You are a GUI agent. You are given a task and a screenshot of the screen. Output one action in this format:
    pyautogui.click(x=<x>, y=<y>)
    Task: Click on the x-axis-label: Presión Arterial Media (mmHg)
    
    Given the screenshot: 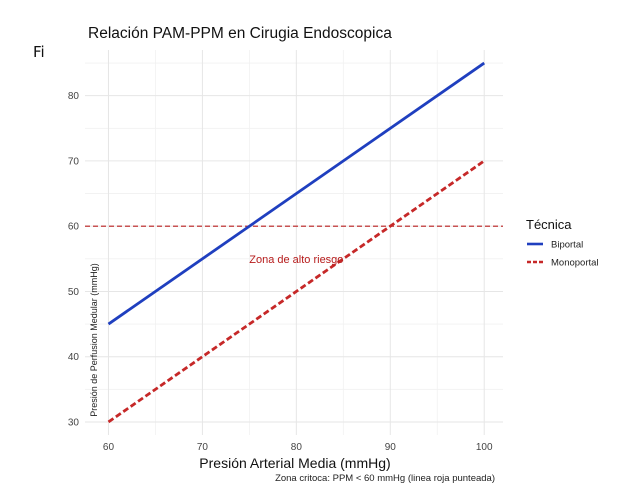 What is the action you would take?
    pyautogui.click(x=294, y=463)
    